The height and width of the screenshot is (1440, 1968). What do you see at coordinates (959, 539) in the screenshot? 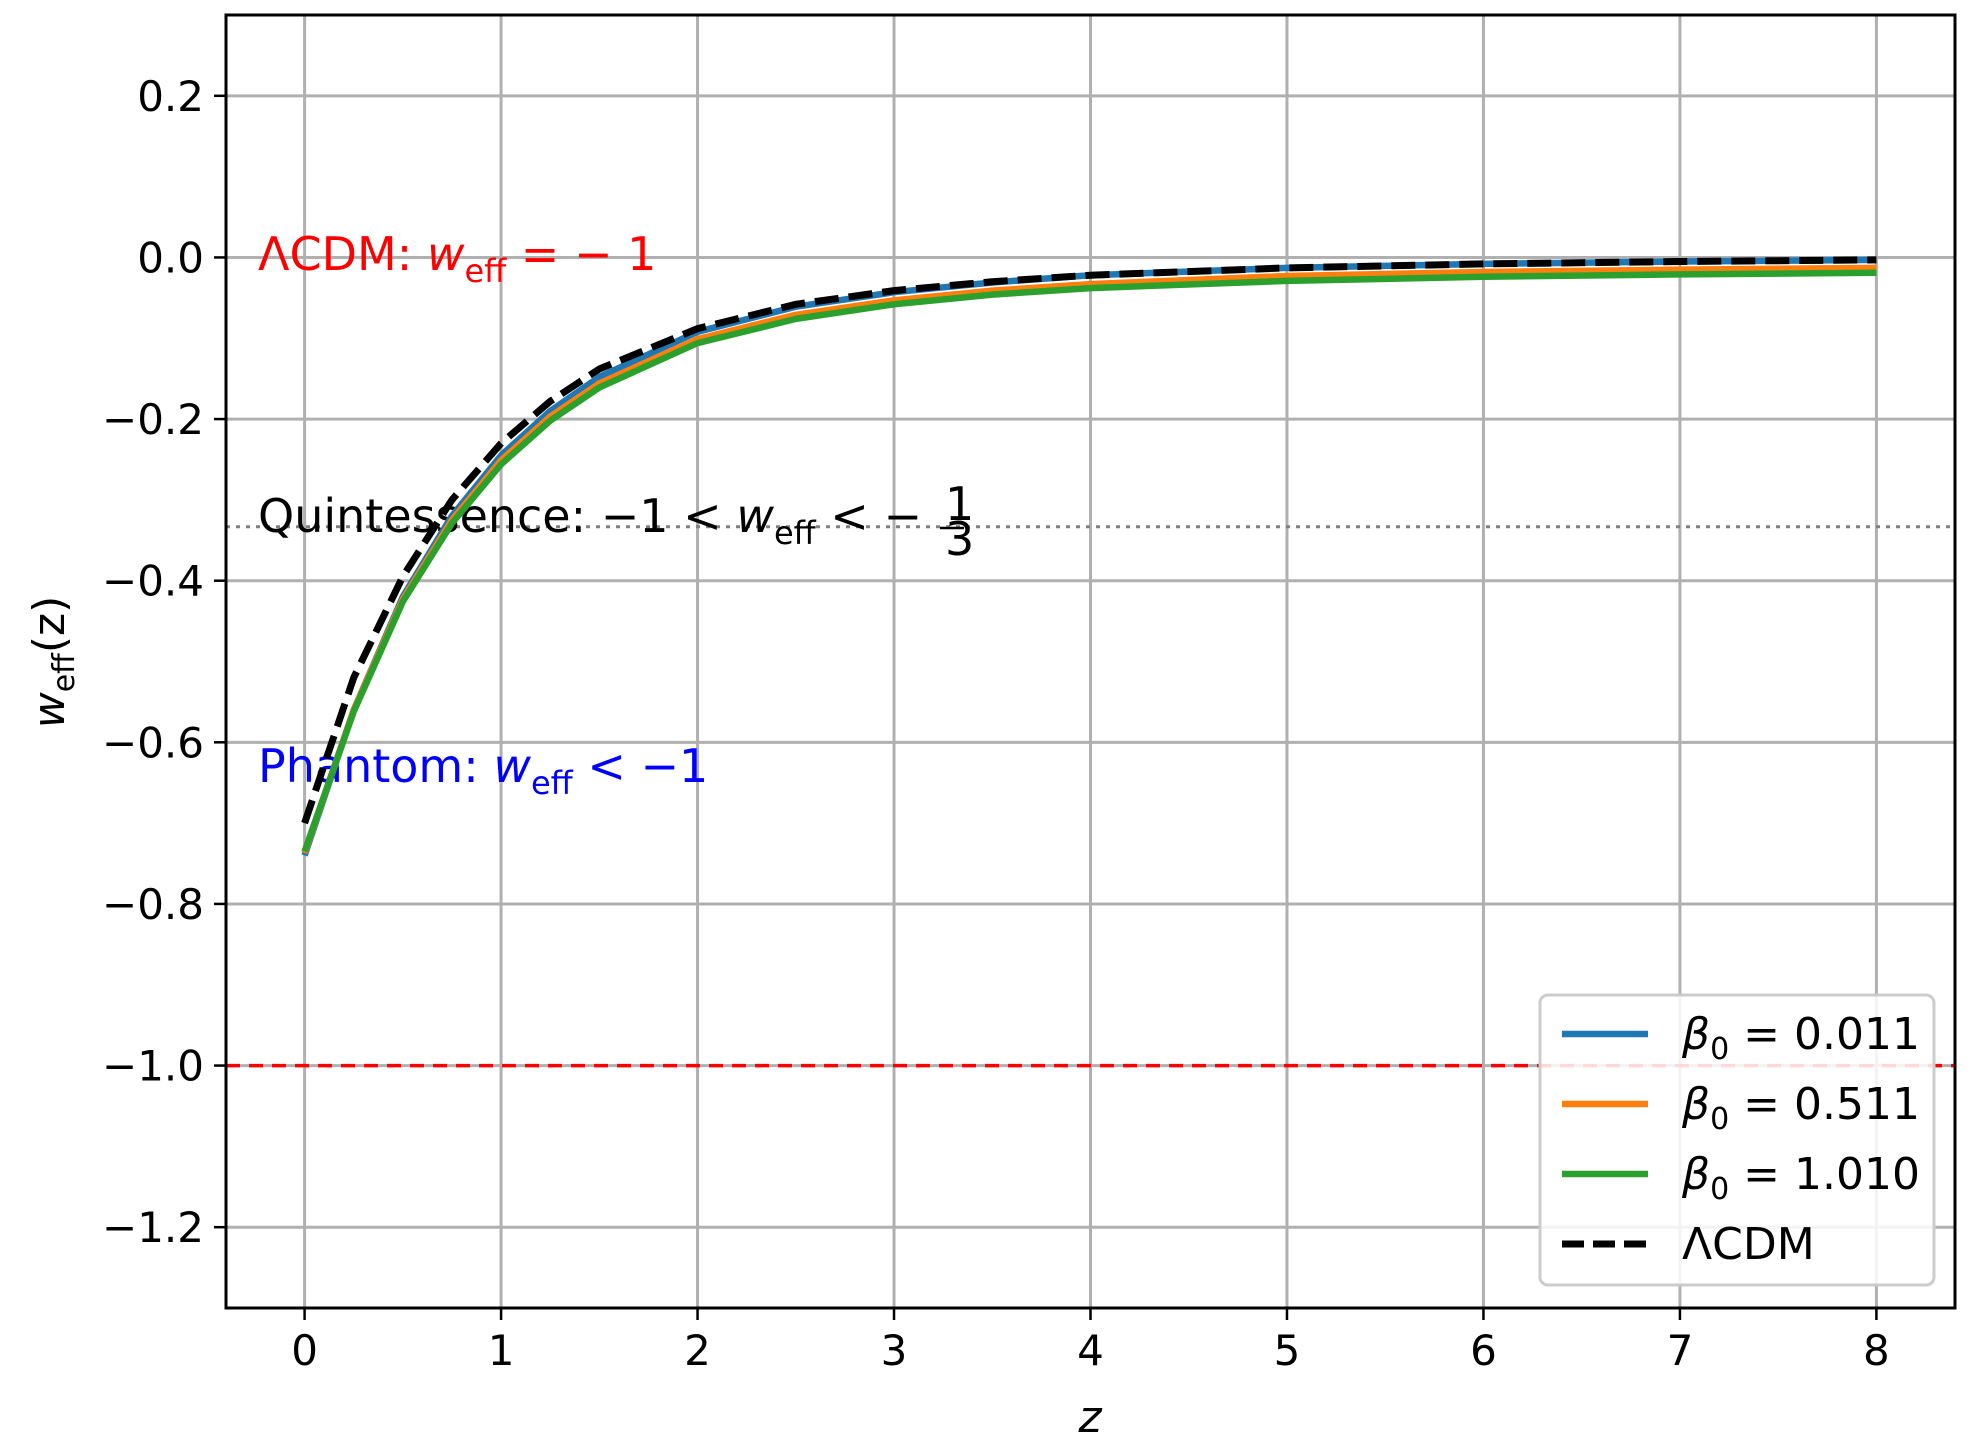
I see `annotation-quint-frac-den: 3` at bounding box center [959, 539].